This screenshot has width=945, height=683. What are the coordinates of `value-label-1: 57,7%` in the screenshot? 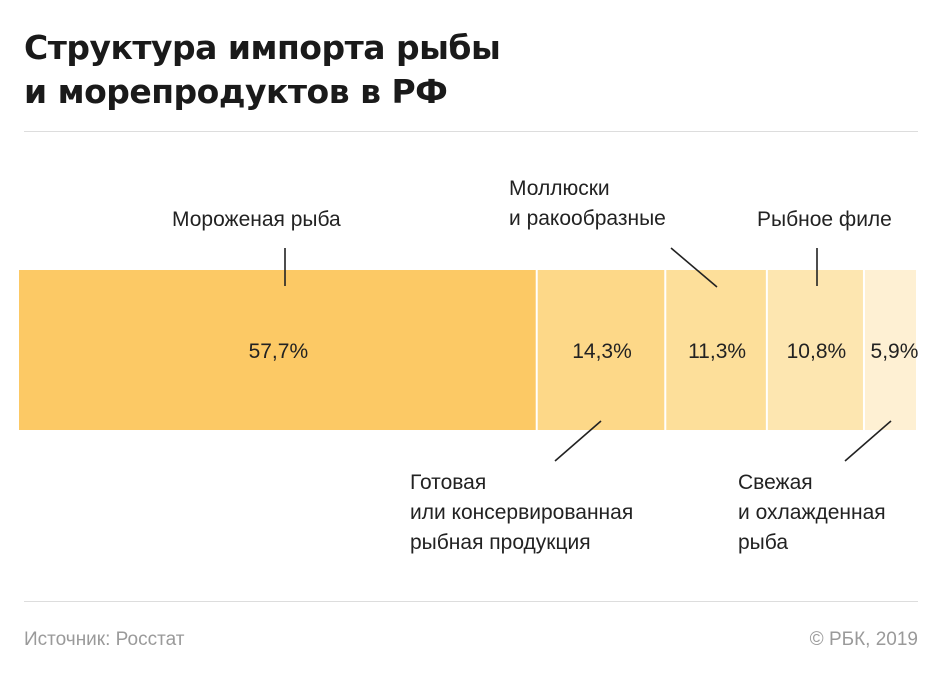 It's located at (279, 351).